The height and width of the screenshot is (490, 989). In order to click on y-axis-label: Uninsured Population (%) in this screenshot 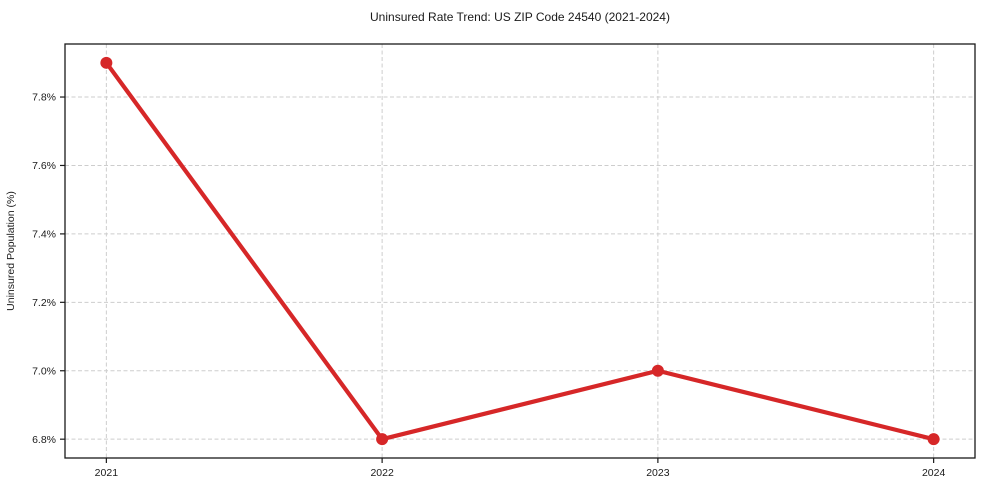, I will do `click(11, 251)`.